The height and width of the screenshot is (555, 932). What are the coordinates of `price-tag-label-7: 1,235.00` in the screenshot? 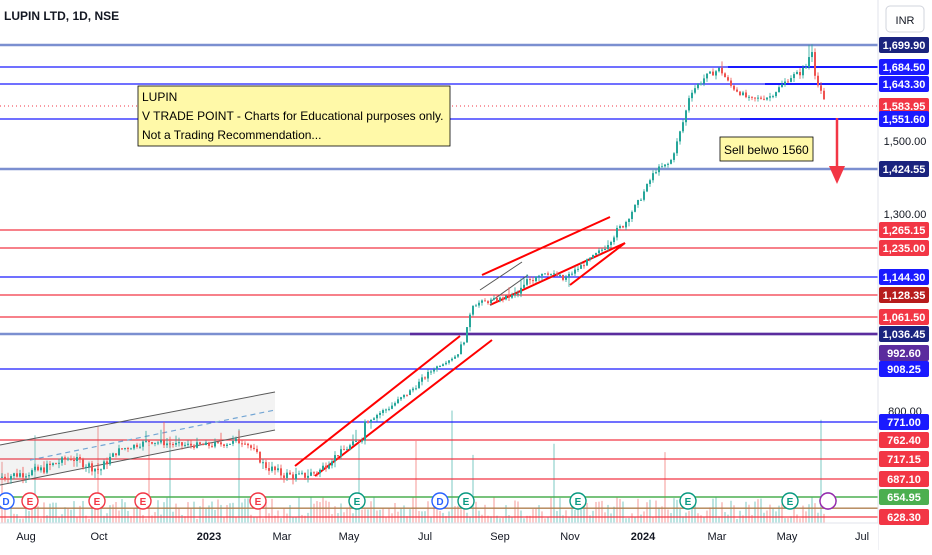 It's located at (904, 249).